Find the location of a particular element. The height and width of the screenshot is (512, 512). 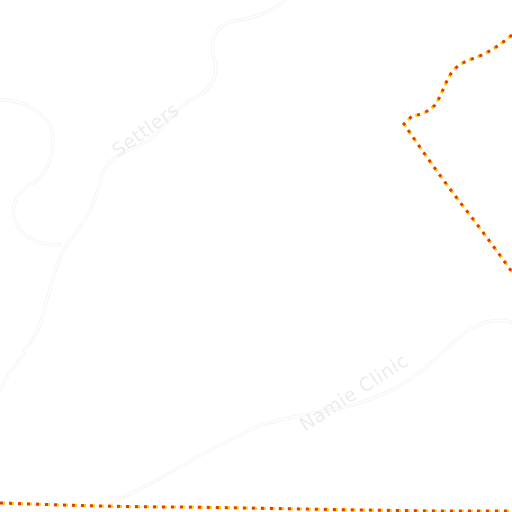

road-west is located at coordinates (31, 172).